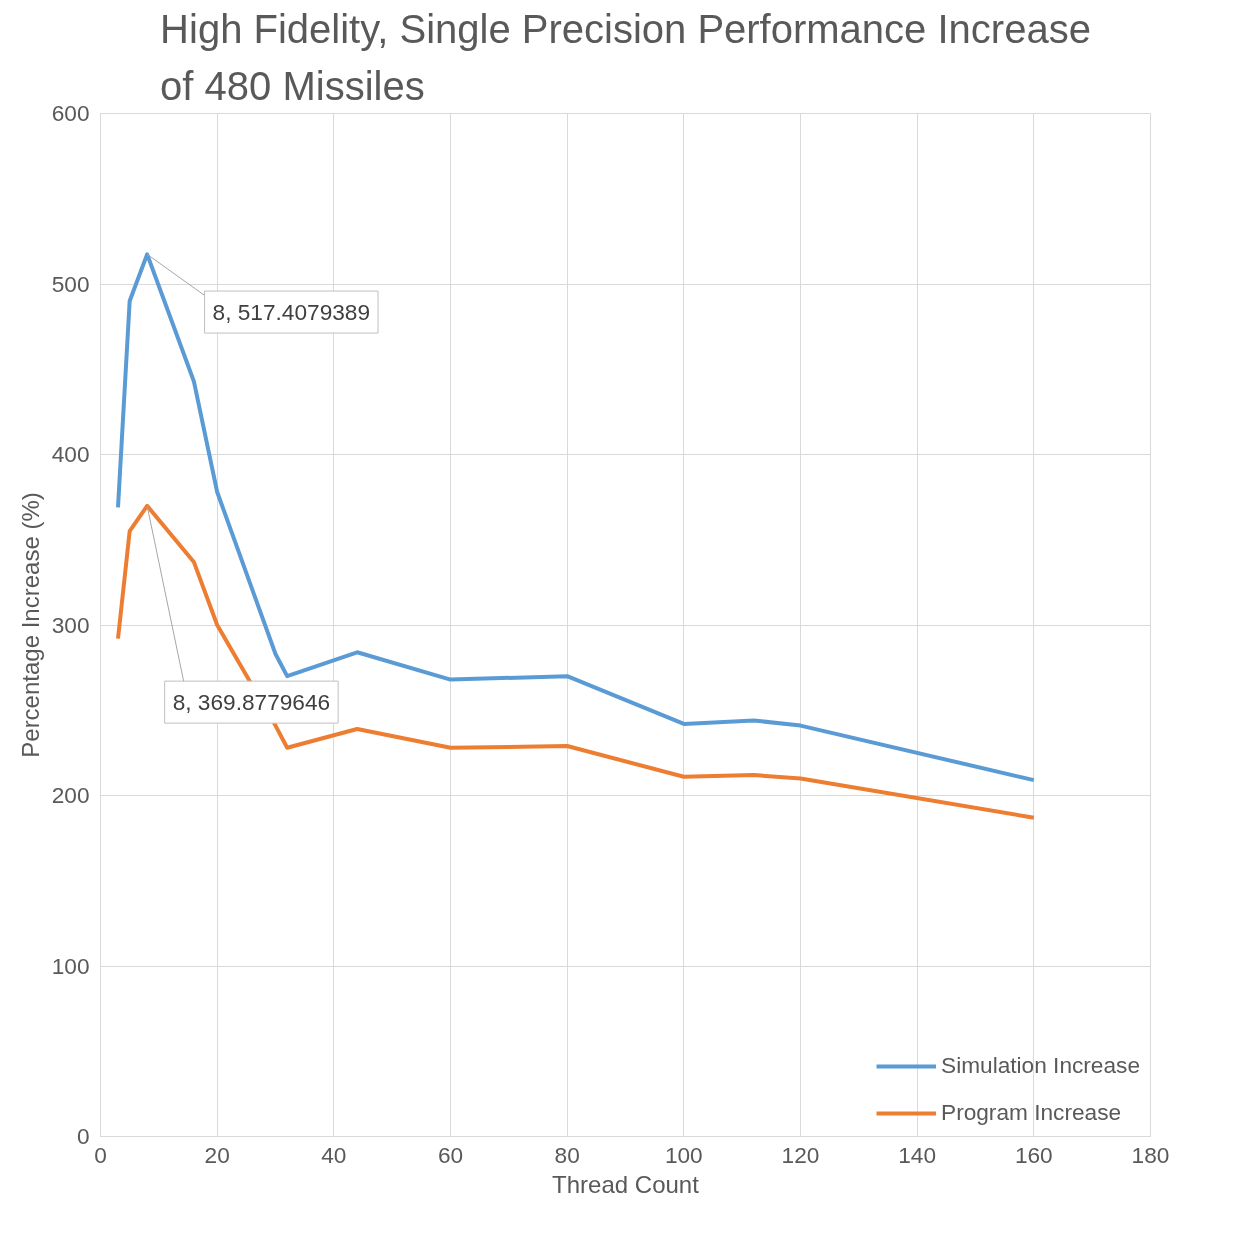  What do you see at coordinates (70, 795) in the screenshot?
I see `y-tick-label: 200` at bounding box center [70, 795].